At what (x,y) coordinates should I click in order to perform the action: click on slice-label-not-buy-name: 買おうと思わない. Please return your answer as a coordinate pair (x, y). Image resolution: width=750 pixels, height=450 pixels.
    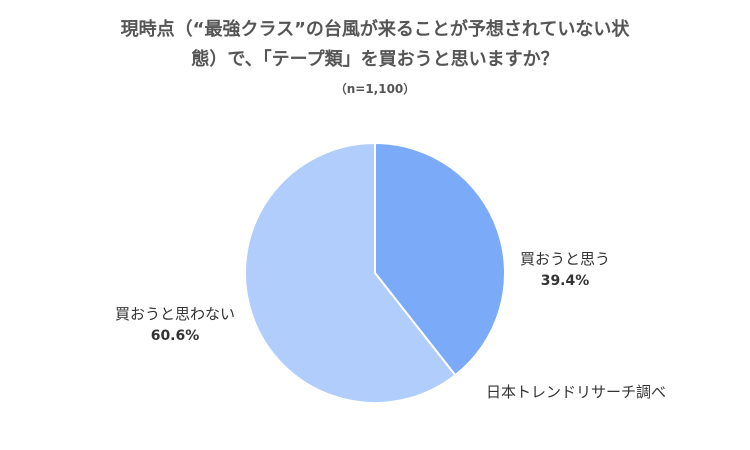
    Looking at the image, I should click on (174, 314).